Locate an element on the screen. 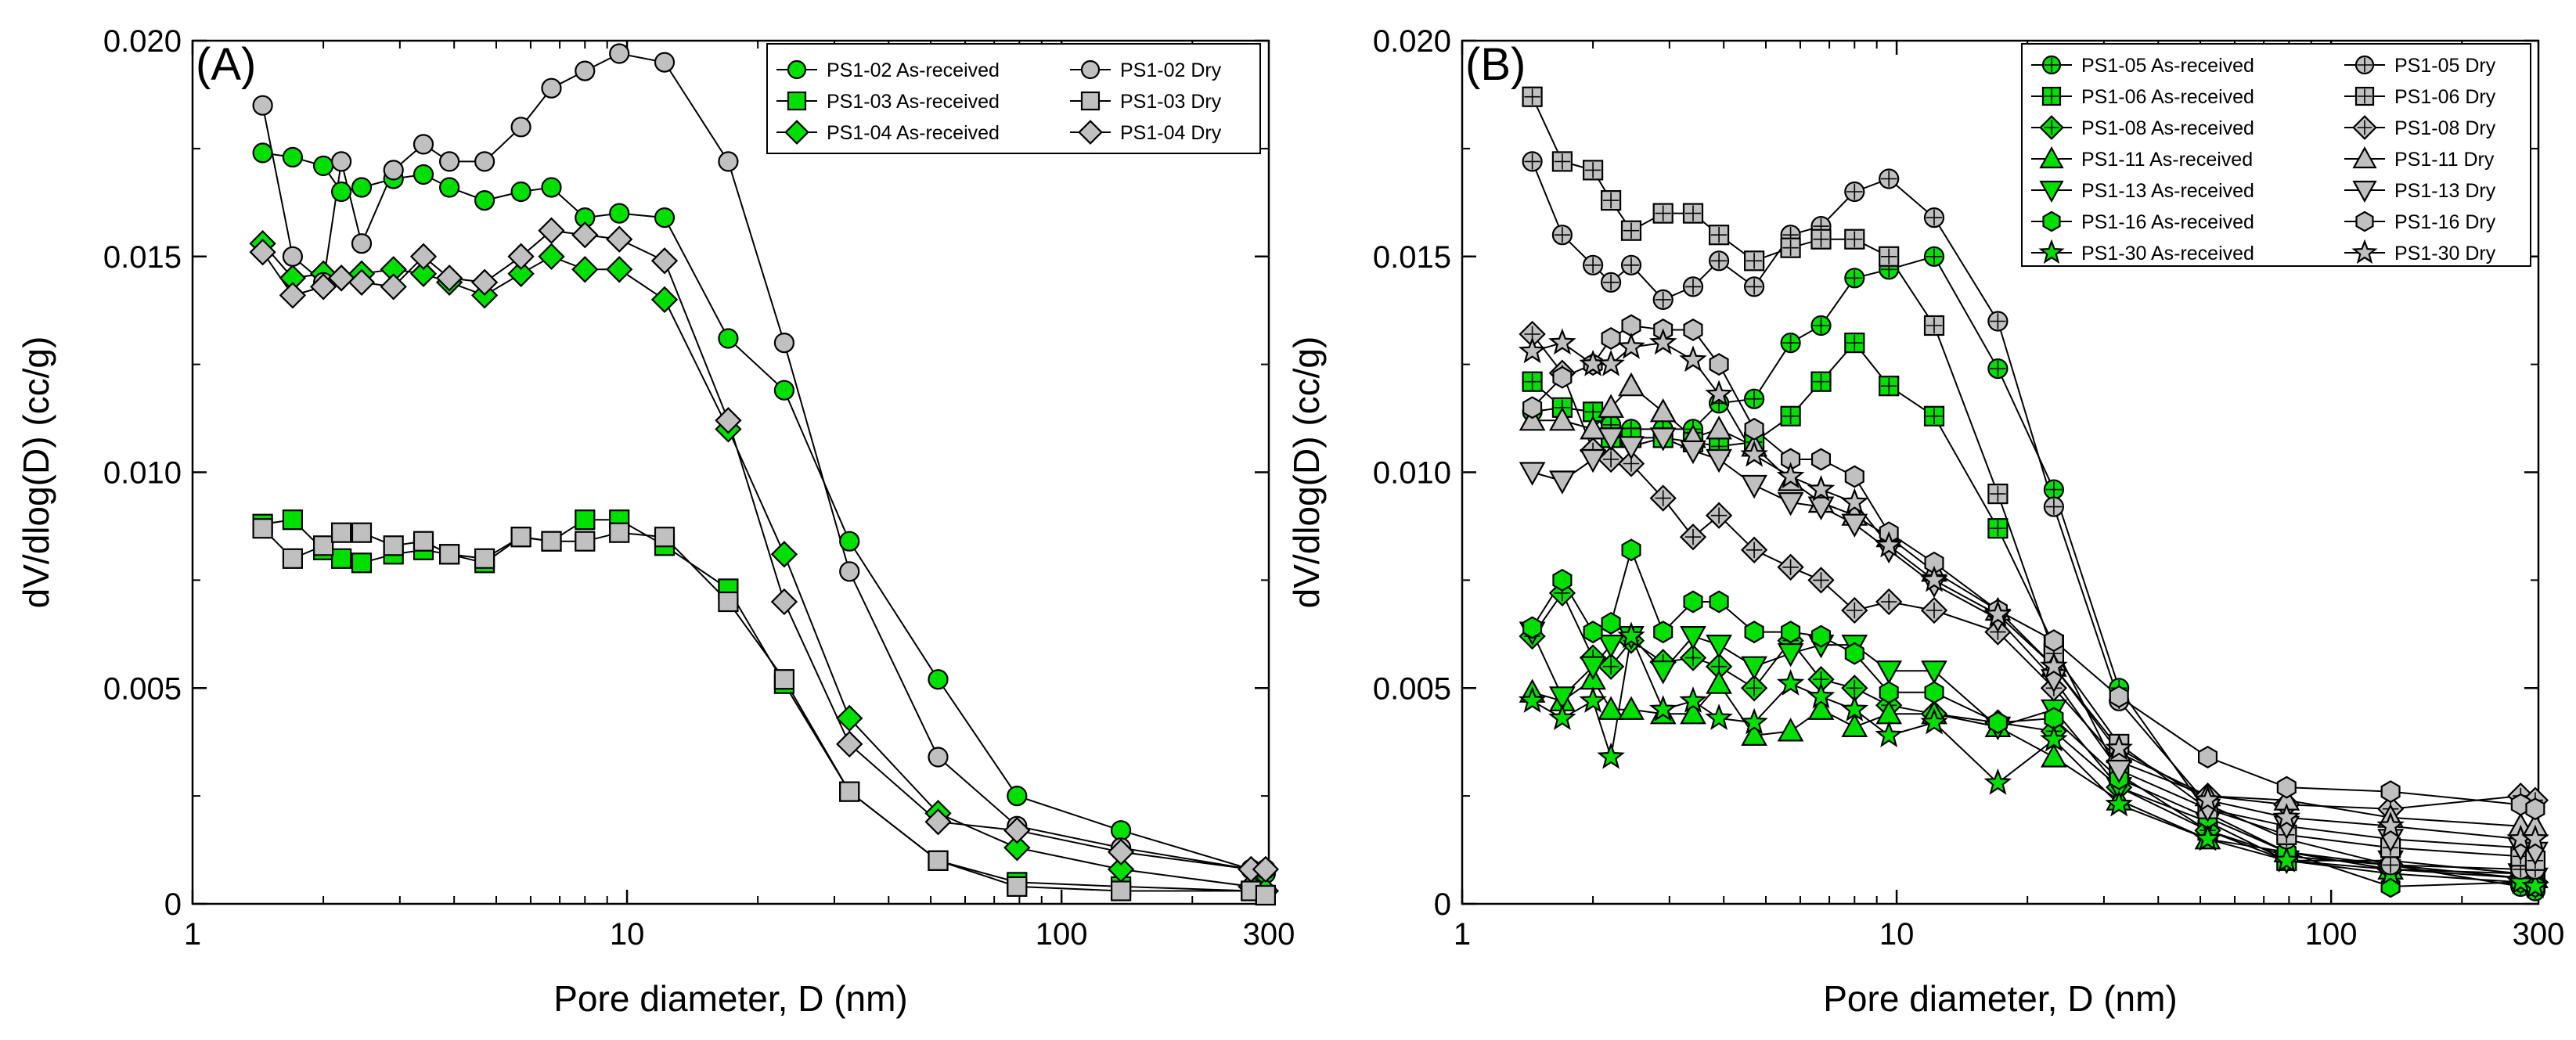 Image resolution: width=2576 pixels, height=1040 pixels. series-markers is located at coordinates (2033, 760).